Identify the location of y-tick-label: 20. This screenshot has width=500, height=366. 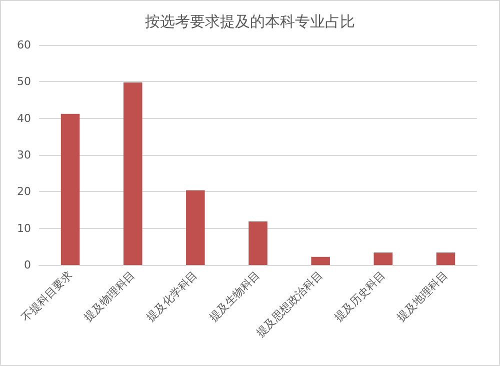
(24, 191).